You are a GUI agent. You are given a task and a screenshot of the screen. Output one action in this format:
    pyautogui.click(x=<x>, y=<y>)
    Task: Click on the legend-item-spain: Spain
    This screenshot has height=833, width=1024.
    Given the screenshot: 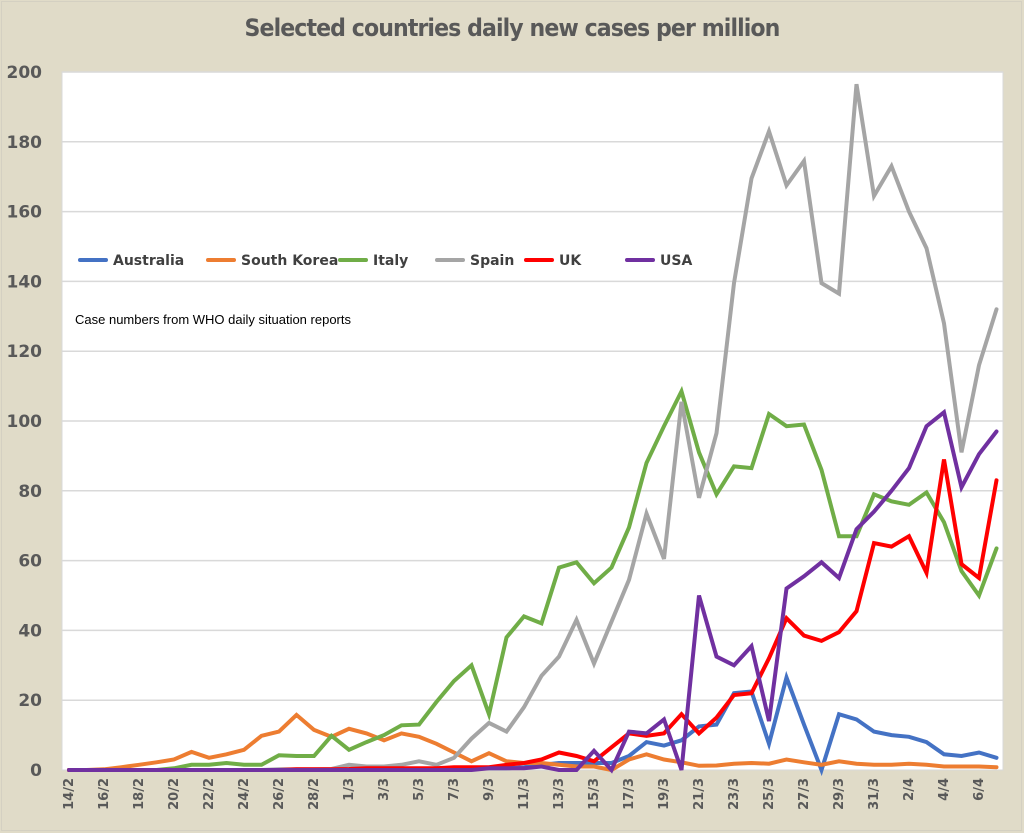 What is the action you would take?
    pyautogui.click(x=474, y=261)
    